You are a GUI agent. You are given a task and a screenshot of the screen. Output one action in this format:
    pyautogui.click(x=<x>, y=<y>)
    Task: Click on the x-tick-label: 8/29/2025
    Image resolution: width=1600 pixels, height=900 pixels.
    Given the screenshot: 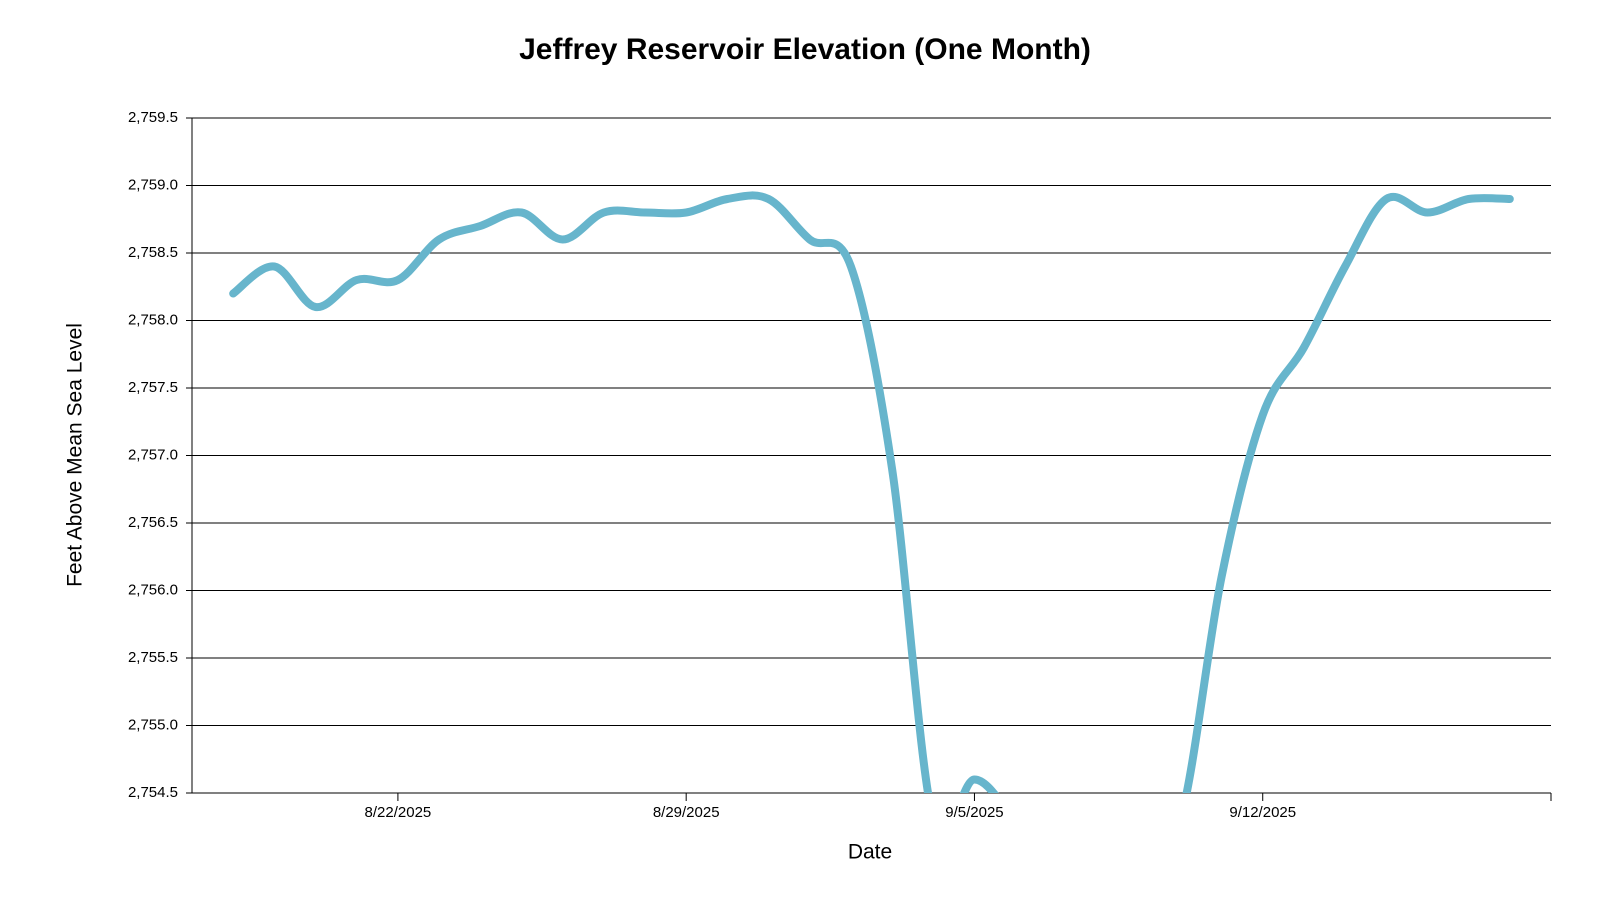 What is the action you would take?
    pyautogui.click(x=686, y=812)
    